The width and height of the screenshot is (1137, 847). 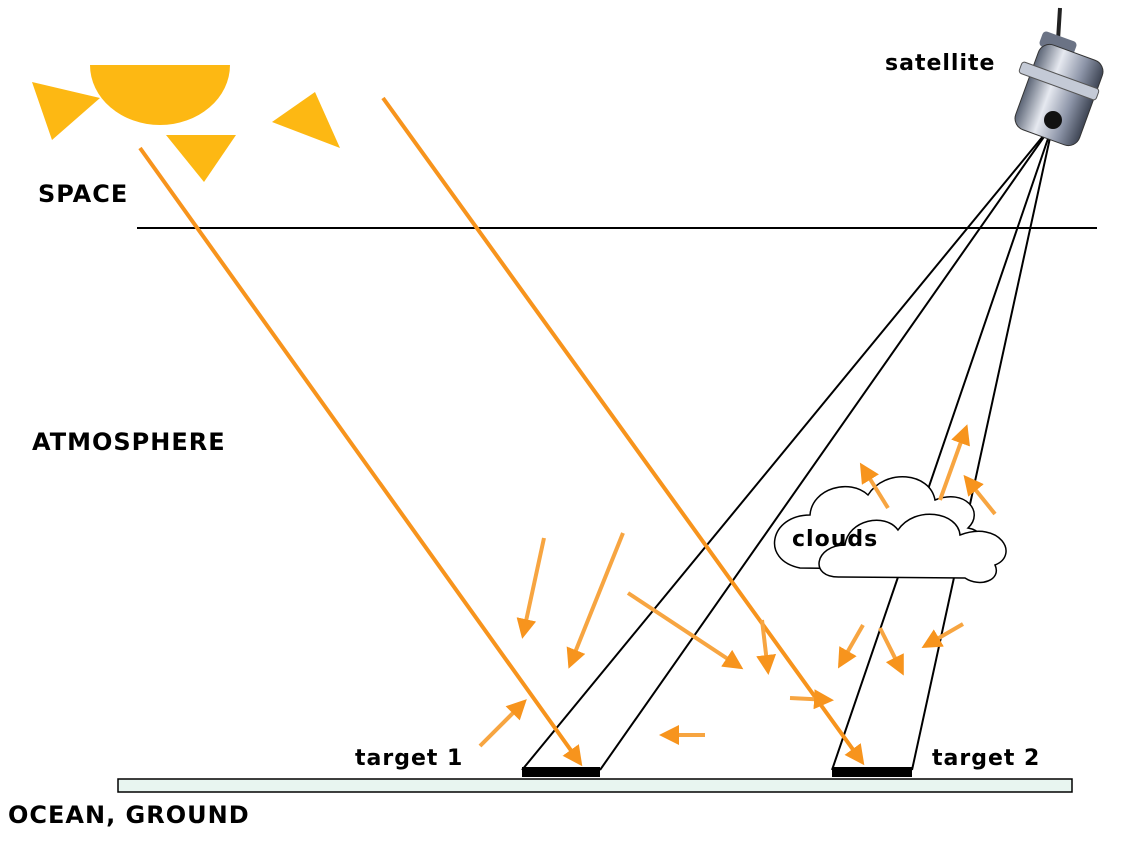 I want to click on target-2-patch, so click(x=872, y=772).